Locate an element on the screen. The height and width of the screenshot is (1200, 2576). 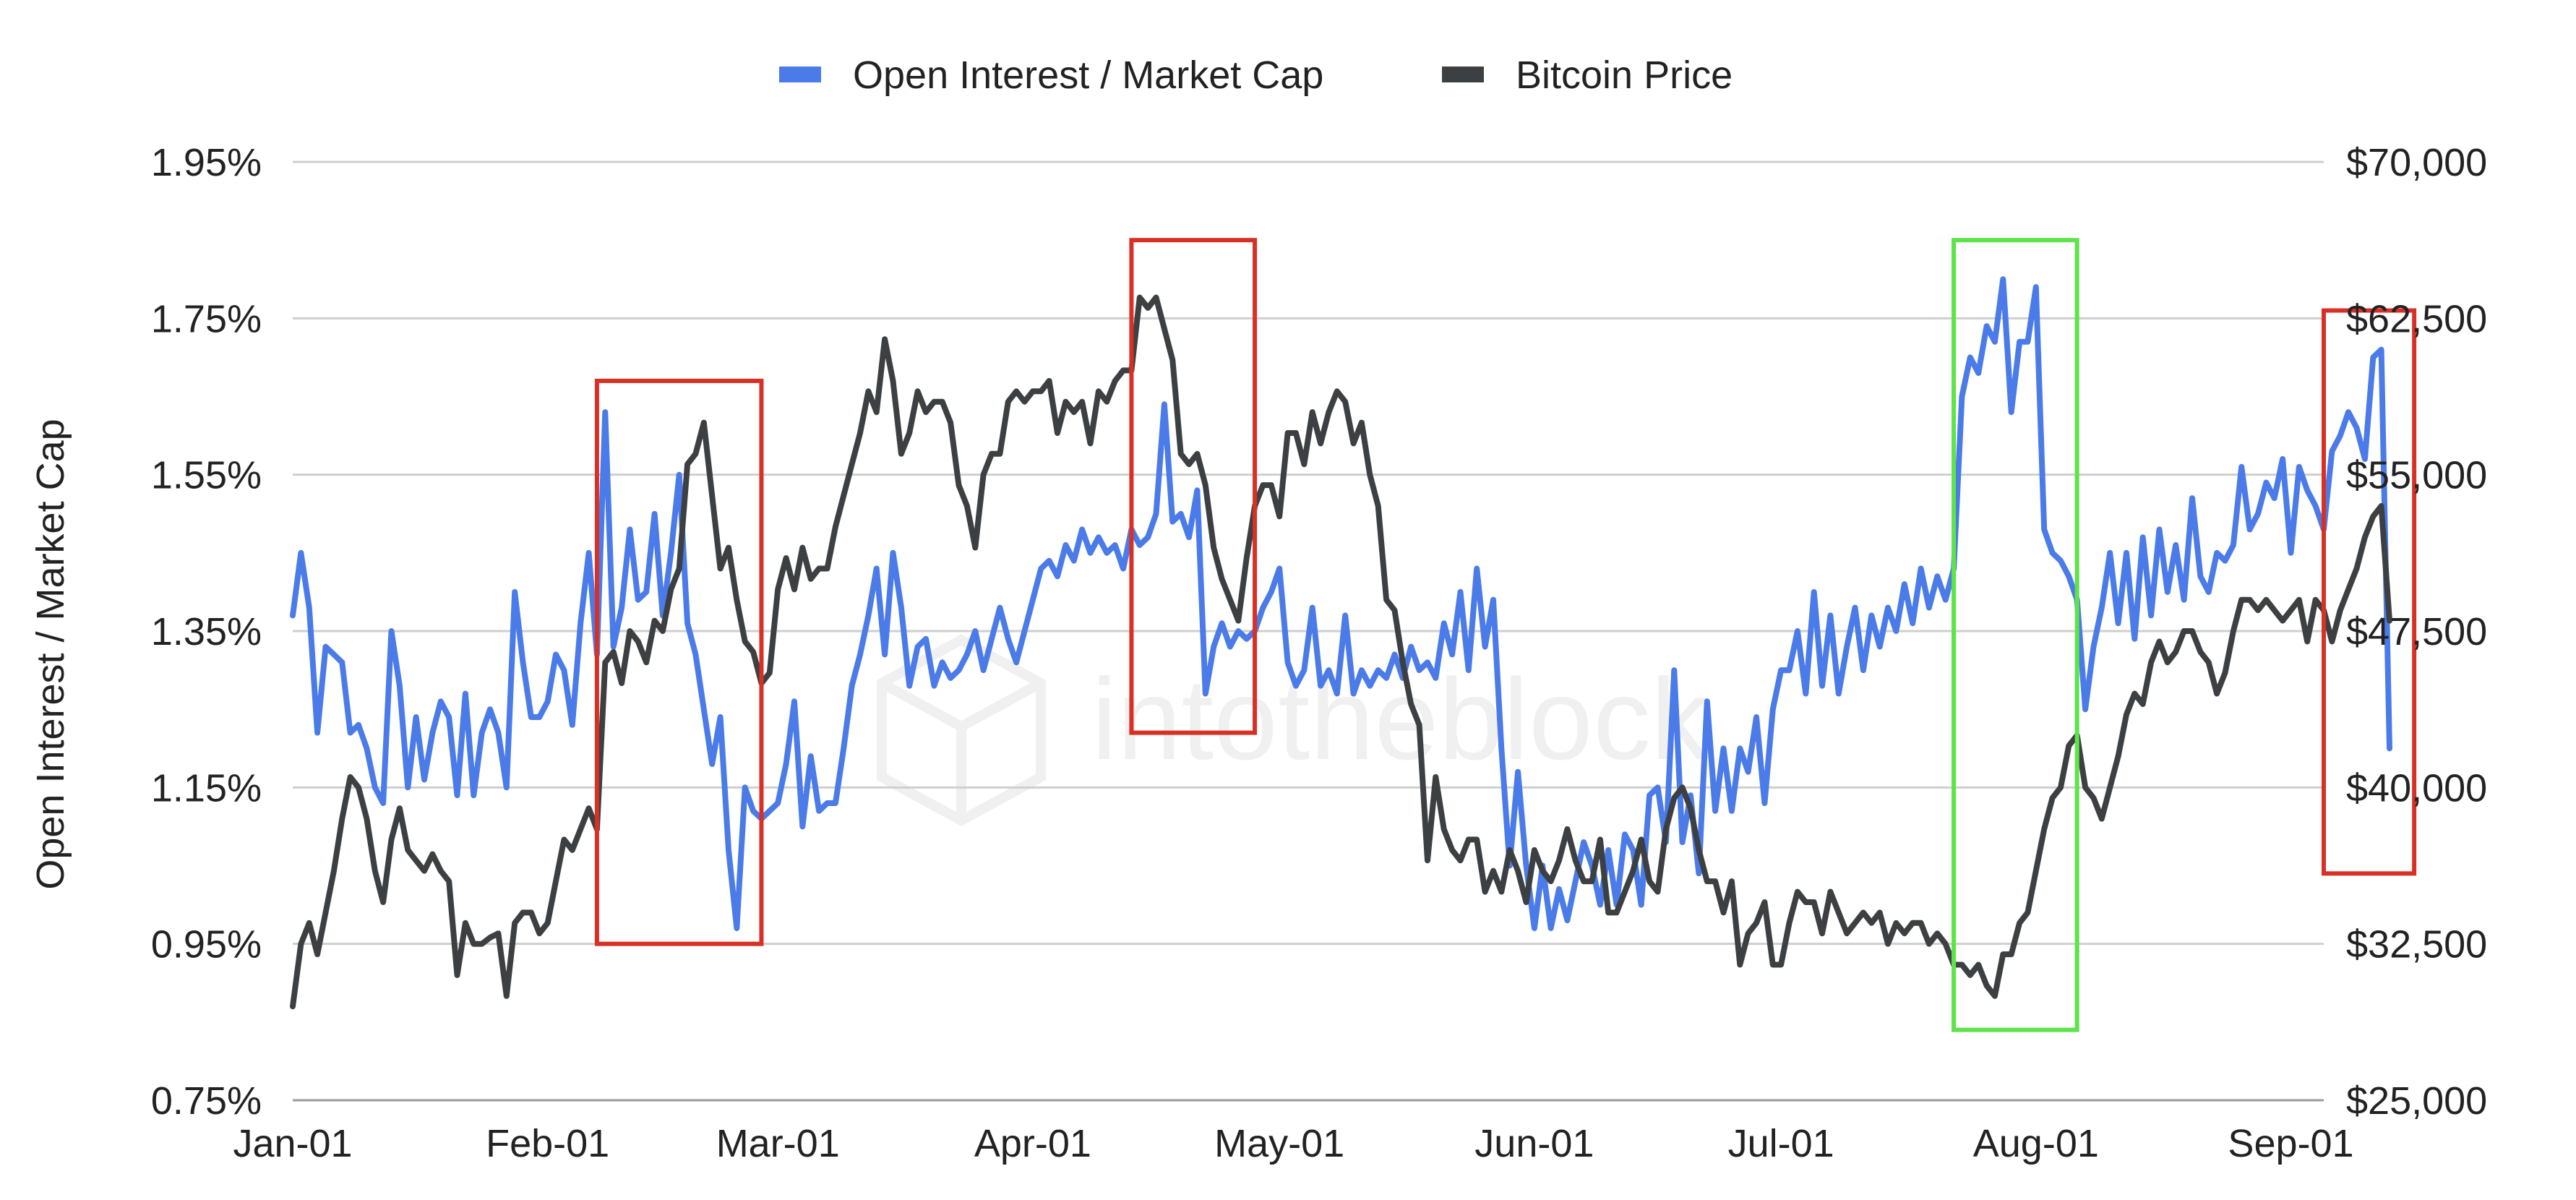
legend-label-open-interest: Open Interest / Market Cap is located at coordinates (1088, 75).